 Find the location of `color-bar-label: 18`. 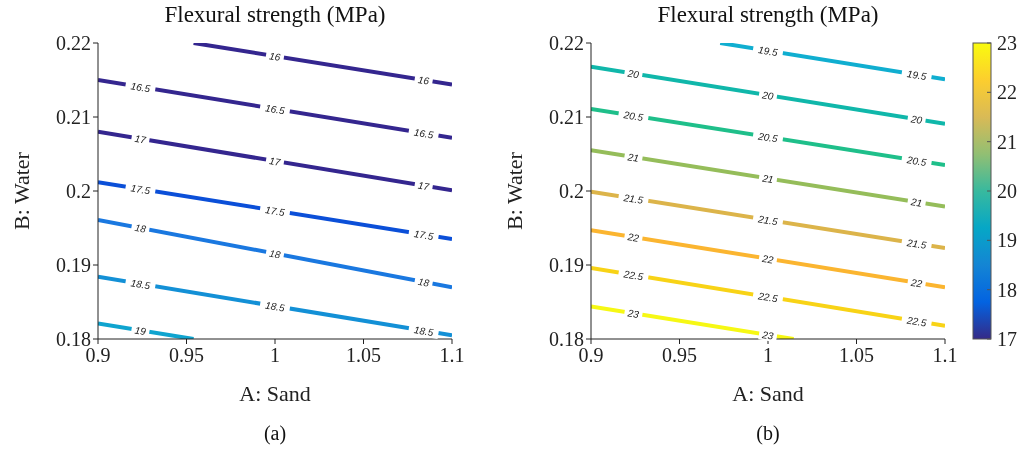

color-bar-label: 18 is located at coordinates (1007, 289).